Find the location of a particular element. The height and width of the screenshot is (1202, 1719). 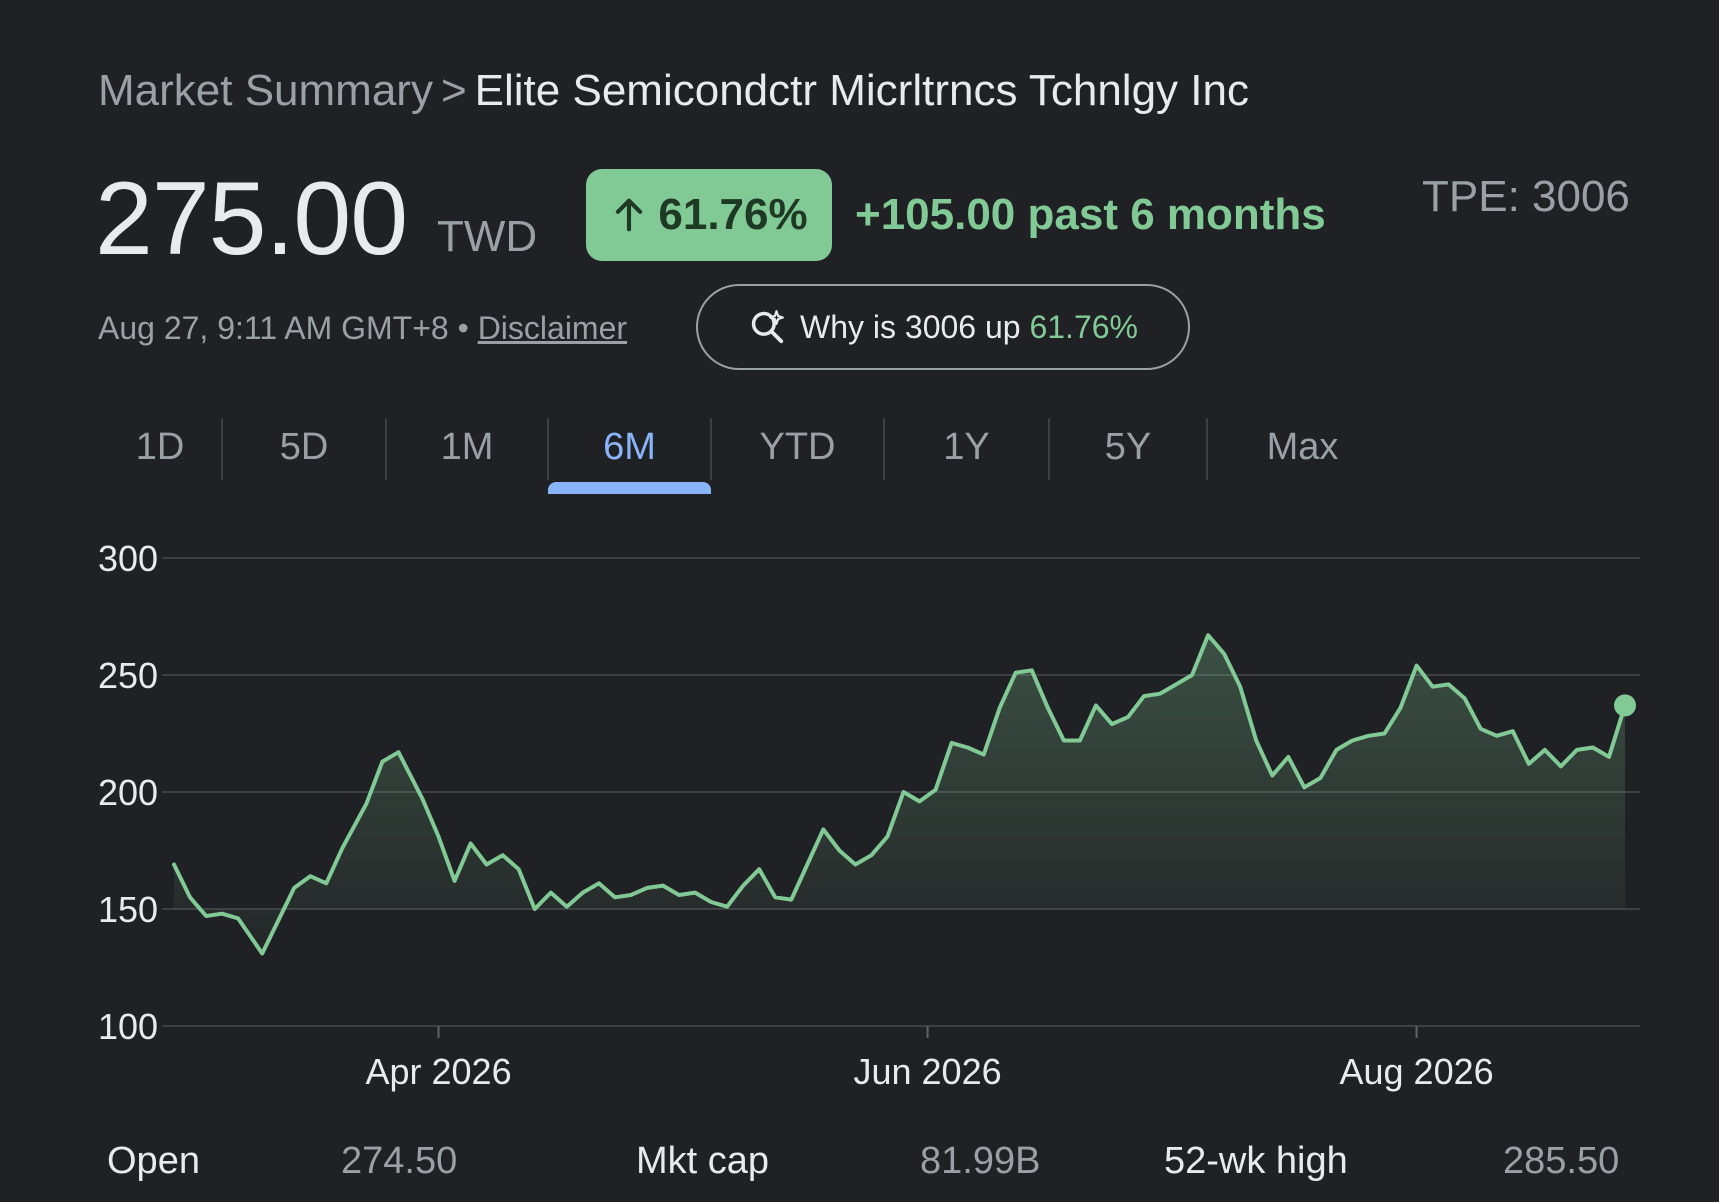

tab-5y: 5Y is located at coordinates (1128, 447).